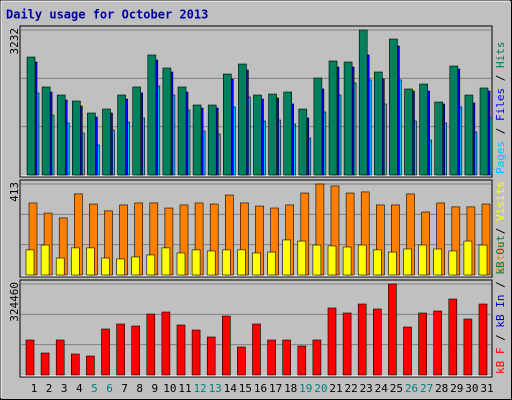 This screenshot has height=400, width=512. Describe the element at coordinates (486, 388) in the screenshot. I see `x-tick-label: 31` at that location.